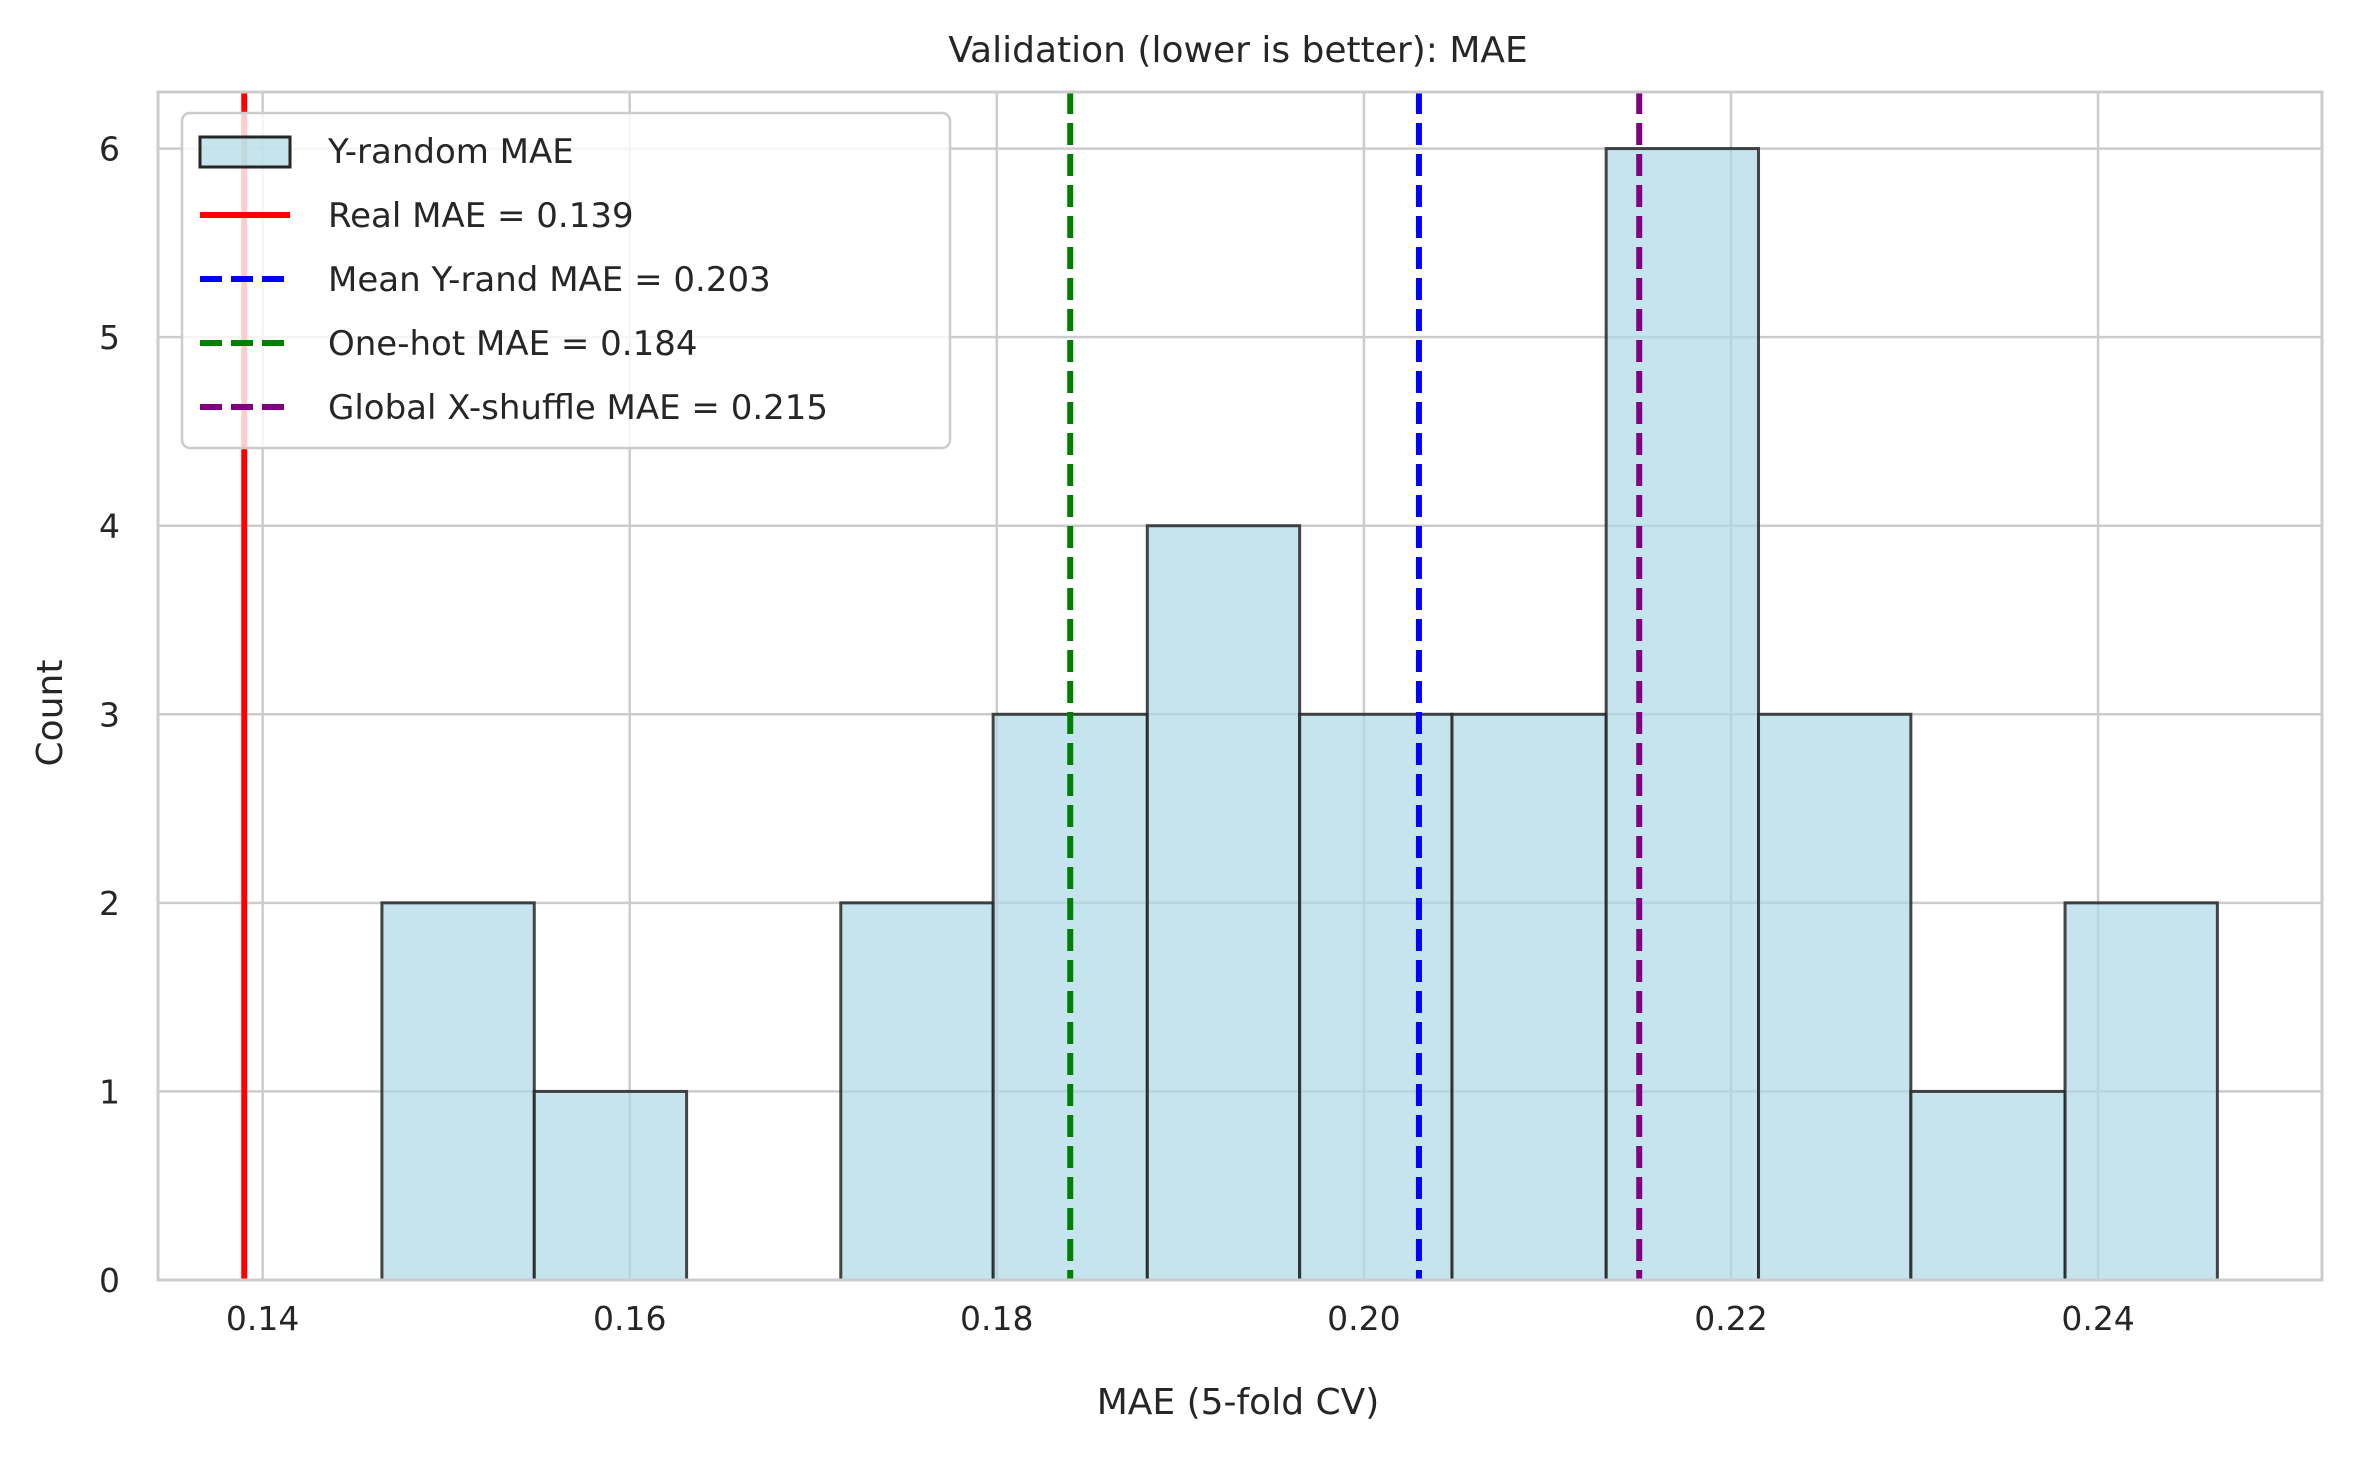 The image size is (2353, 1458). What do you see at coordinates (1180, 1318) in the screenshot?
I see `x-axis-ticks: 0.14 0.16 0.18 0.20 0.22 0.24` at bounding box center [1180, 1318].